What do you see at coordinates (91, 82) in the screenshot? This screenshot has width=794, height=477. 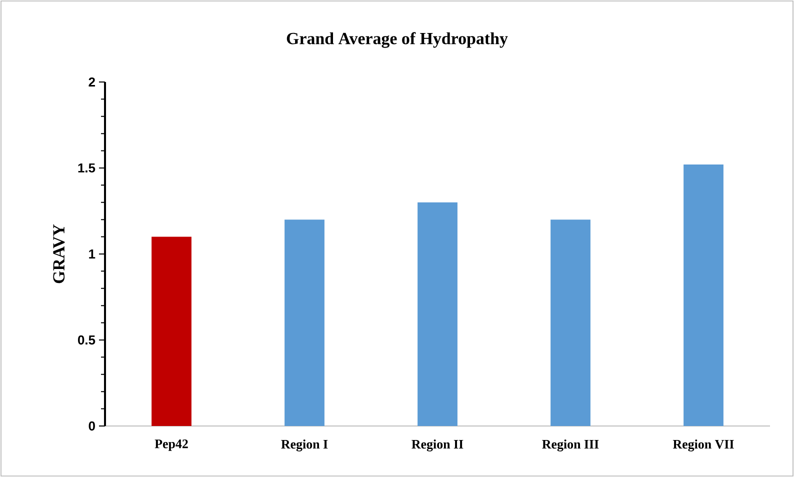 I see `y-tick-label: 2` at bounding box center [91, 82].